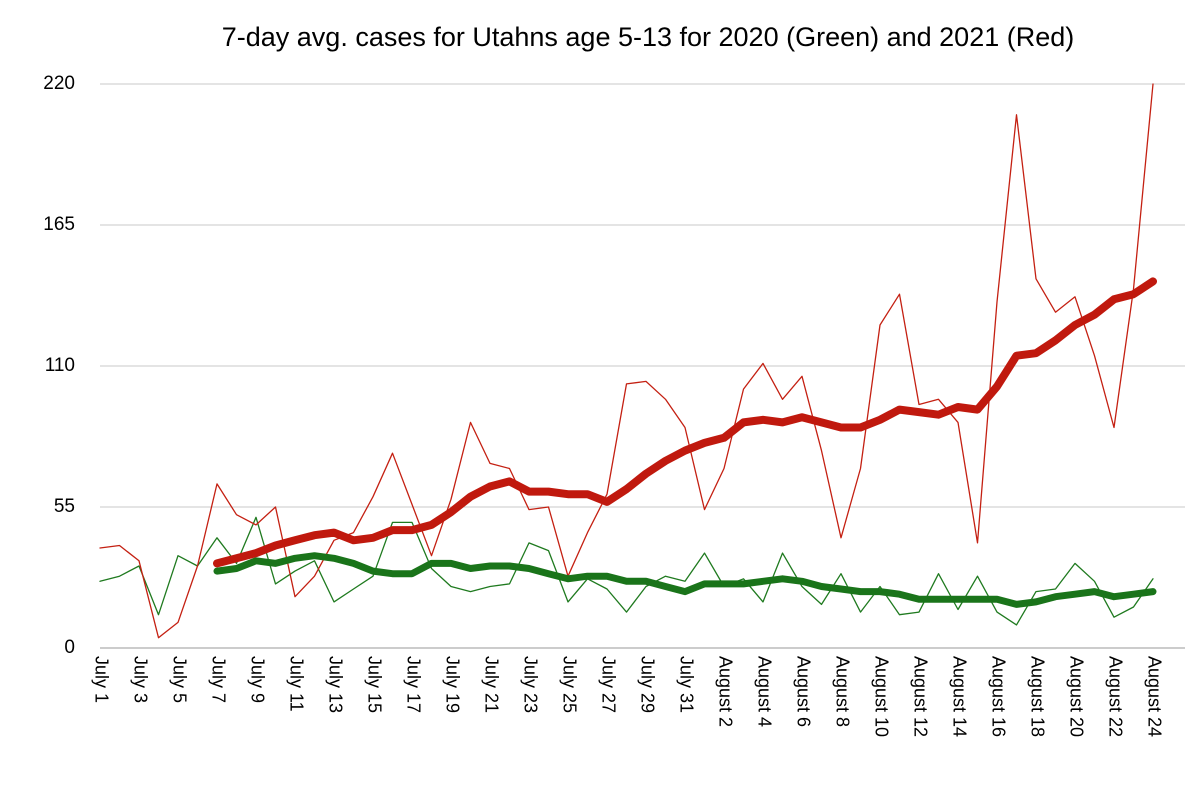 The height and width of the screenshot is (801, 1200). What do you see at coordinates (1037, 696) in the screenshot?
I see `x-tick-label: August 18` at bounding box center [1037, 696].